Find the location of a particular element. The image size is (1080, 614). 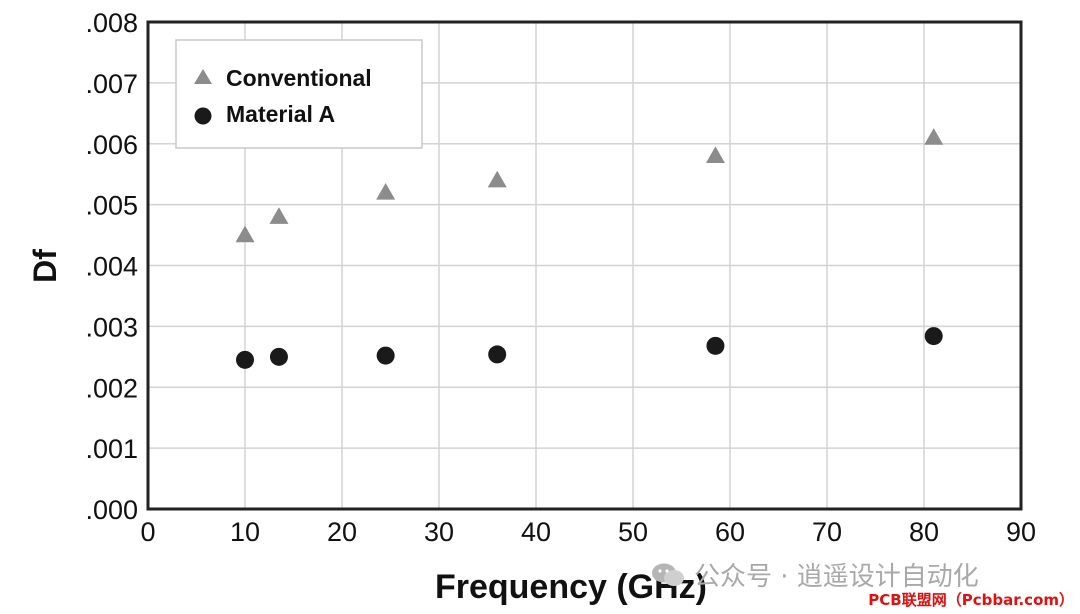

legend-label-conventional: Conventional is located at coordinates (299, 78).